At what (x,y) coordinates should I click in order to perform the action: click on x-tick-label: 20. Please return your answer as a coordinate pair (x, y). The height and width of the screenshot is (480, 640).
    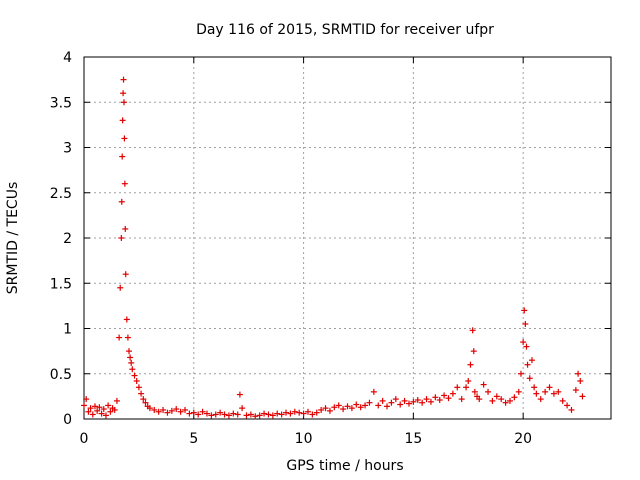
    Looking at the image, I should click on (523, 439).